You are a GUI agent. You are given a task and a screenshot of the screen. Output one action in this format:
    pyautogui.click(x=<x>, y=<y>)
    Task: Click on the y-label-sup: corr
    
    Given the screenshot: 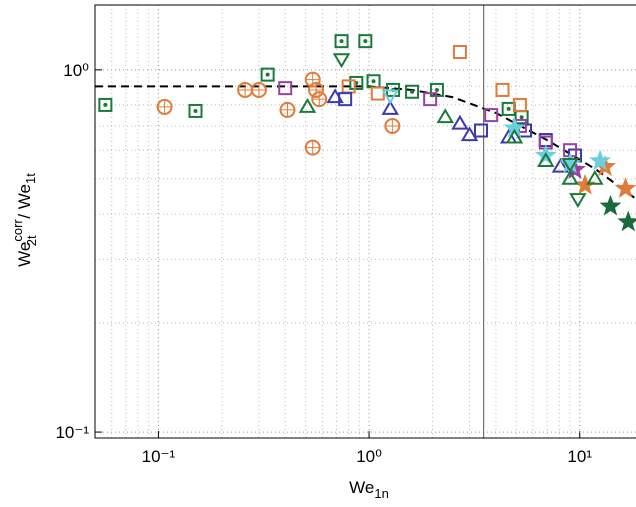 What is the action you would take?
    pyautogui.click(x=17, y=230)
    